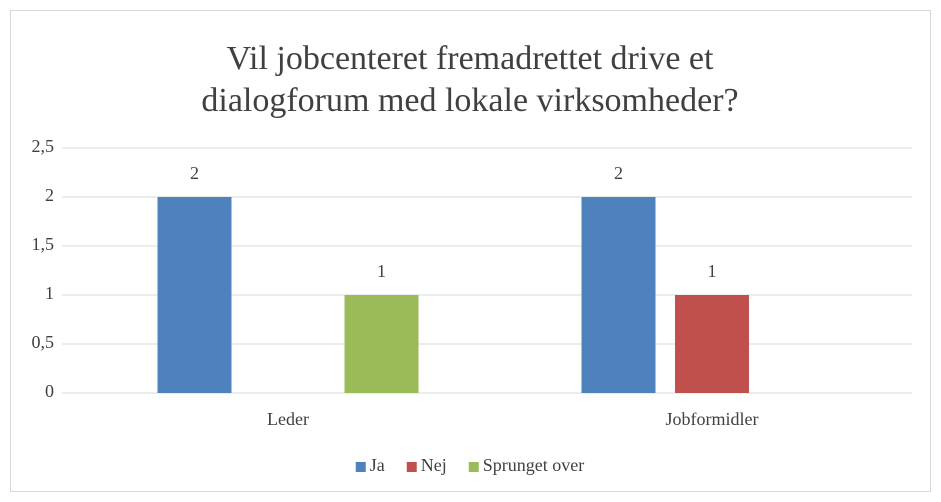 The image size is (941, 502). Describe the element at coordinates (377, 465) in the screenshot. I see `legend-label: Ja` at that location.